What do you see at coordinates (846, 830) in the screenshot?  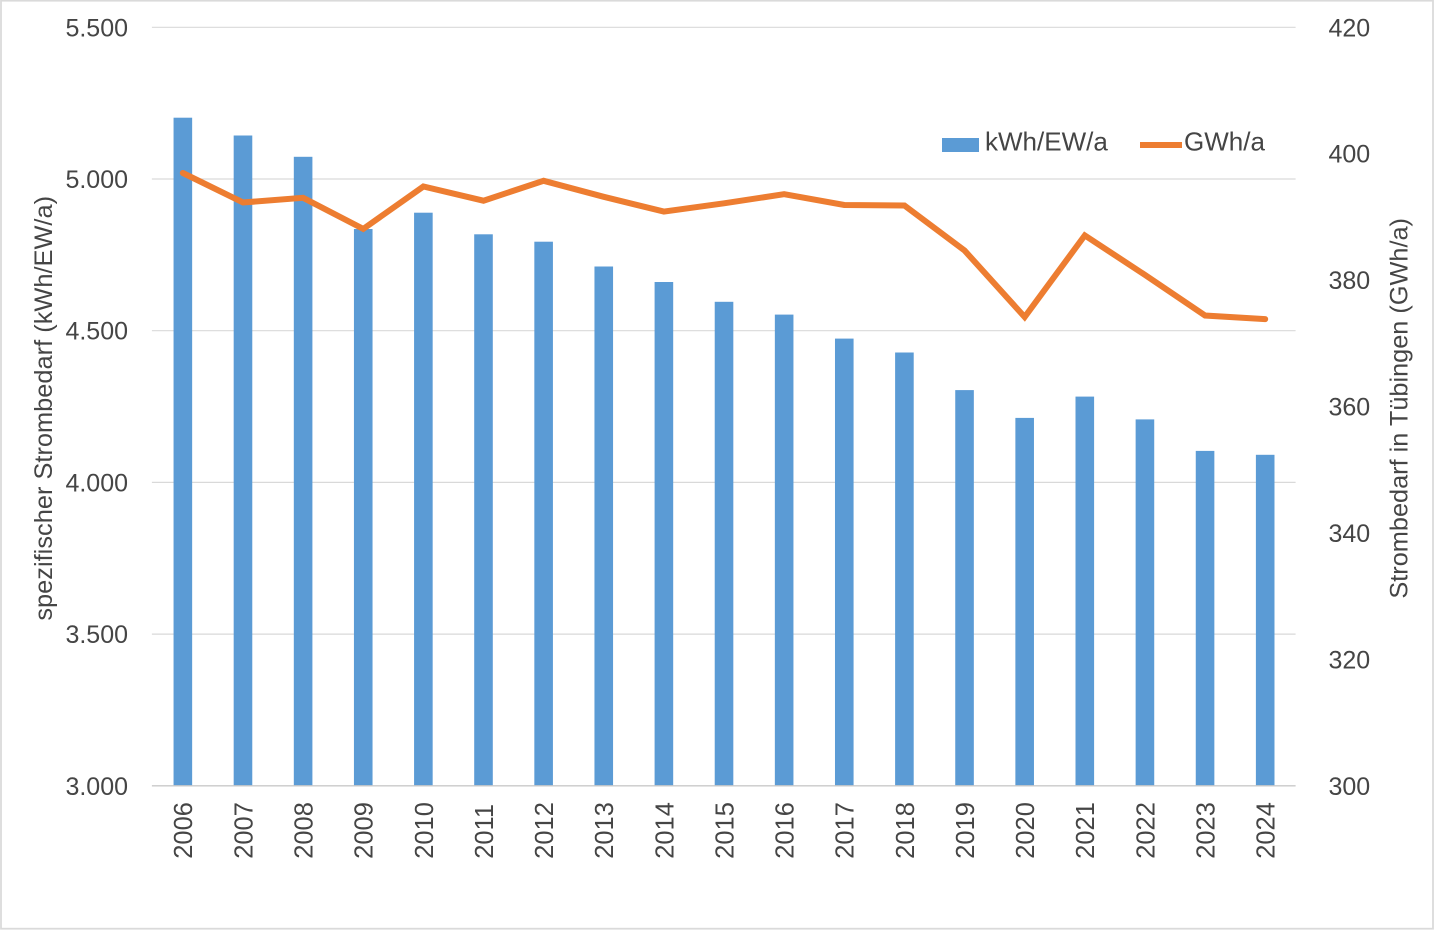 I see `svg-text: 2017` at bounding box center [846, 830].